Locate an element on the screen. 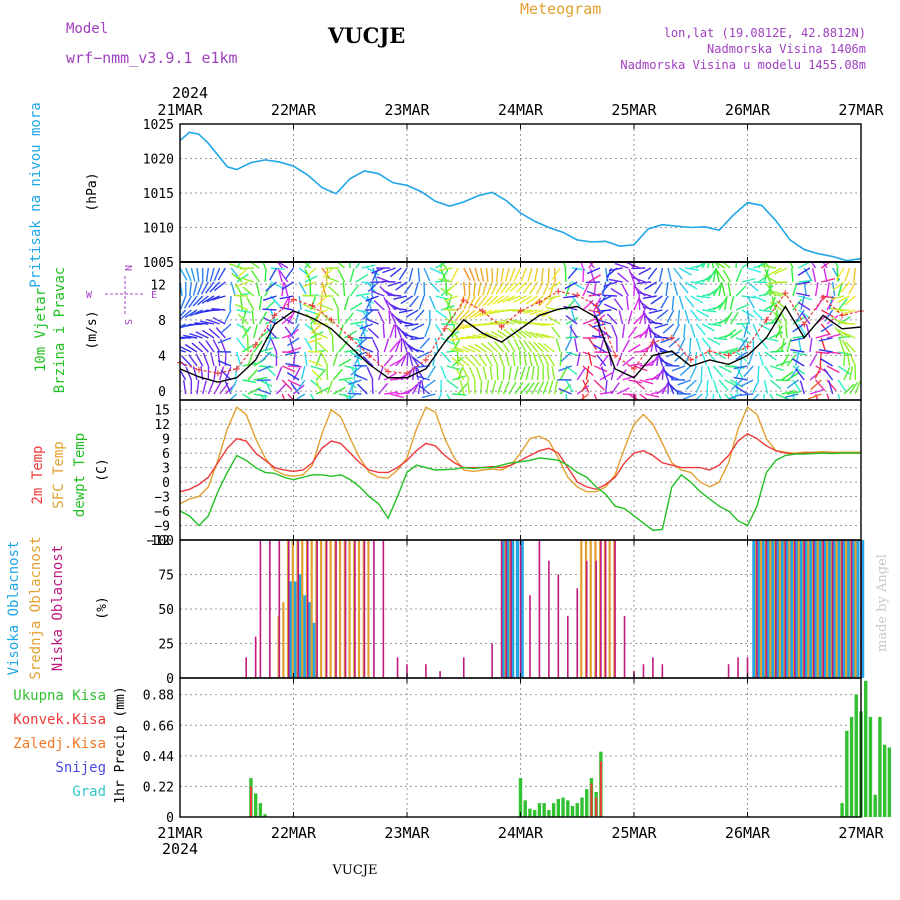  compass-north: N is located at coordinates (127, 268).